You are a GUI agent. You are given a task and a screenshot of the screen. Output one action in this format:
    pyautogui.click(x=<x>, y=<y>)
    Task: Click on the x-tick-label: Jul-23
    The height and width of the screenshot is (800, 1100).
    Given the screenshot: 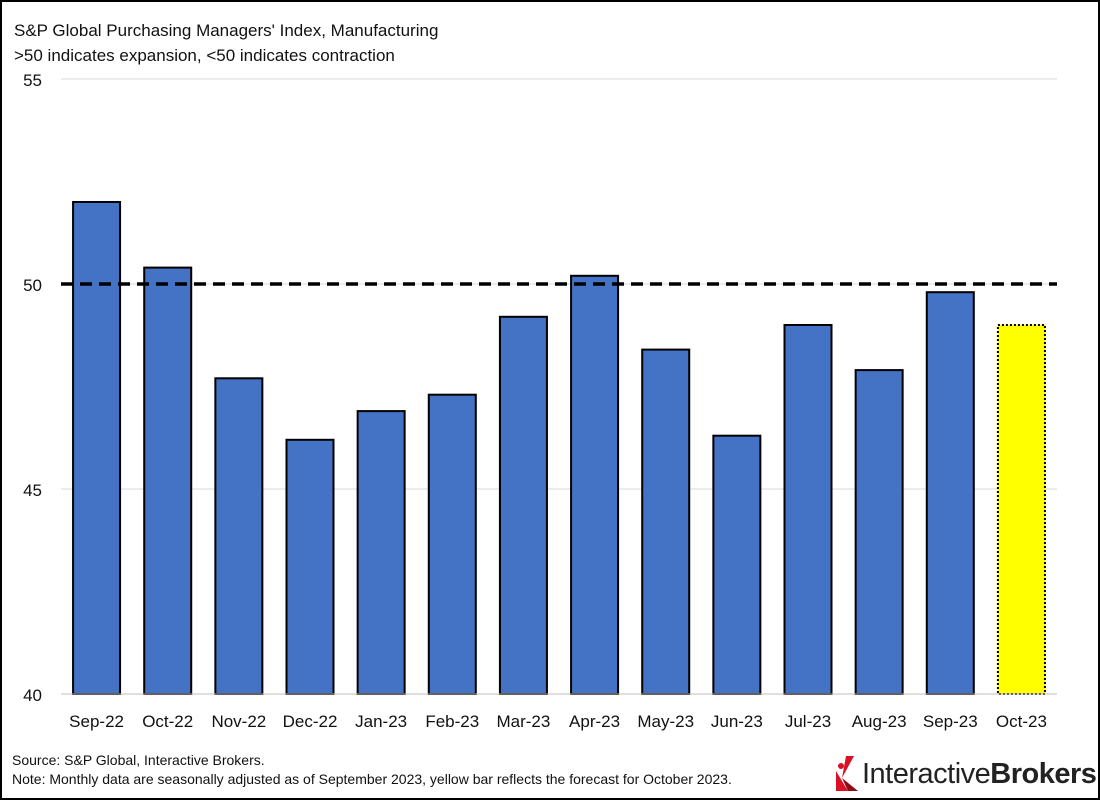 What is the action you would take?
    pyautogui.click(x=808, y=721)
    